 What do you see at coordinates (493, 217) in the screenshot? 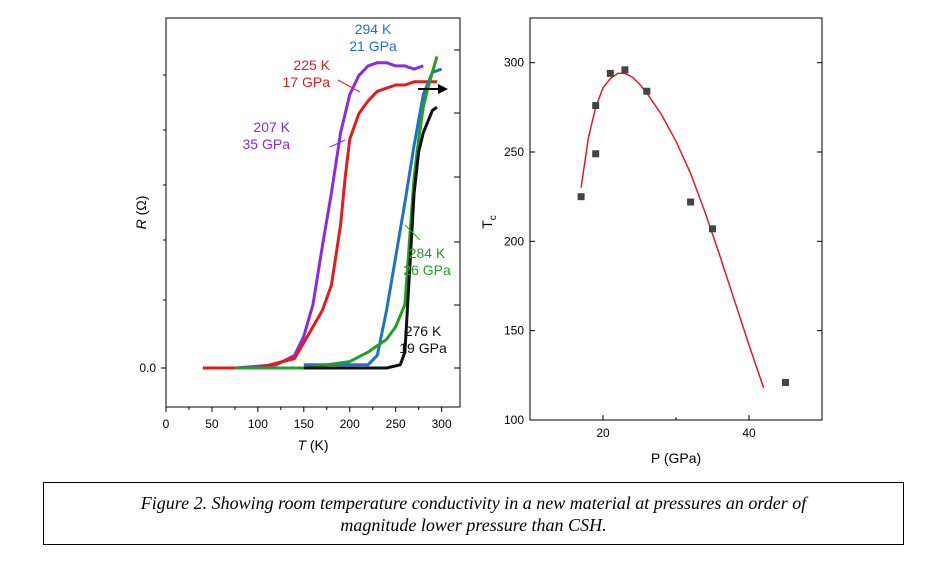
I see `y-axis-label-sub: c` at bounding box center [493, 217].